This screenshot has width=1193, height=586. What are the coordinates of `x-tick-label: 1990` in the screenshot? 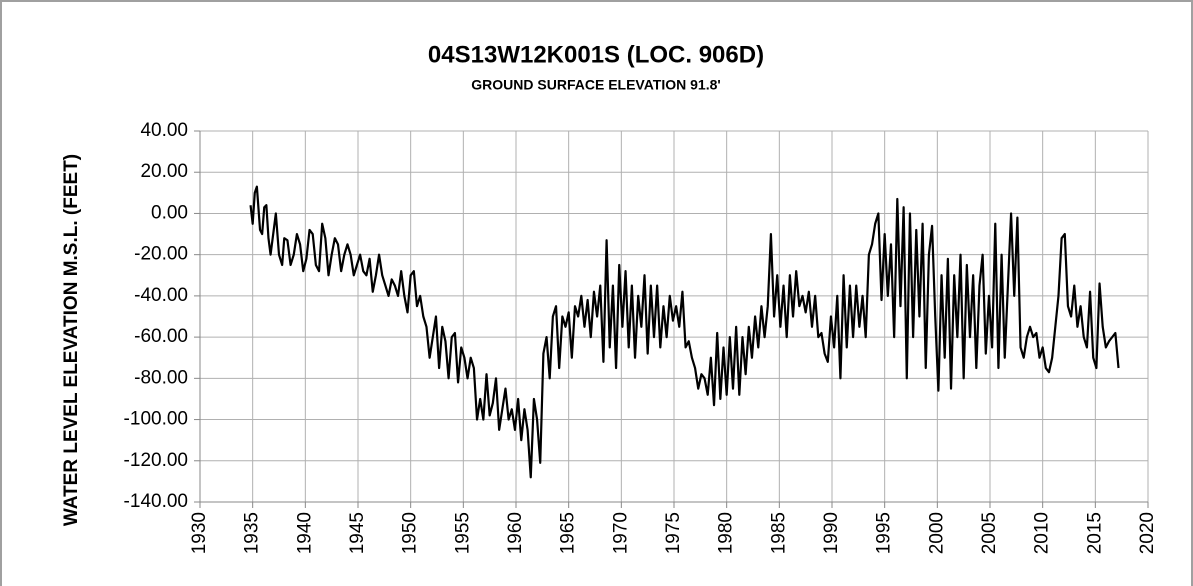 It's located at (831, 533).